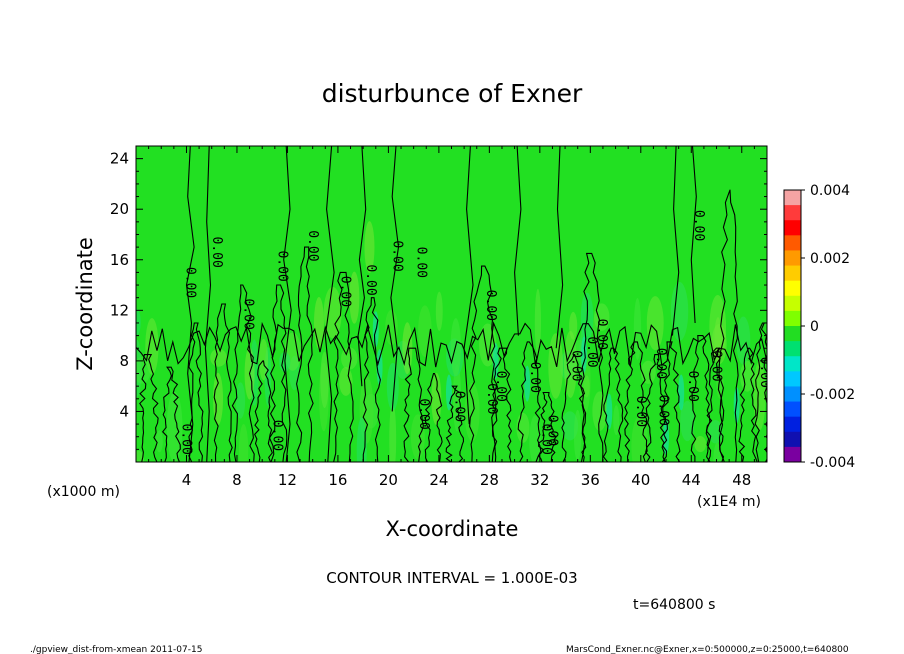  What do you see at coordinates (116, 649) in the screenshot?
I see `footer-left: ./gpview_dist-from-xmean 2011-07-15` at bounding box center [116, 649].